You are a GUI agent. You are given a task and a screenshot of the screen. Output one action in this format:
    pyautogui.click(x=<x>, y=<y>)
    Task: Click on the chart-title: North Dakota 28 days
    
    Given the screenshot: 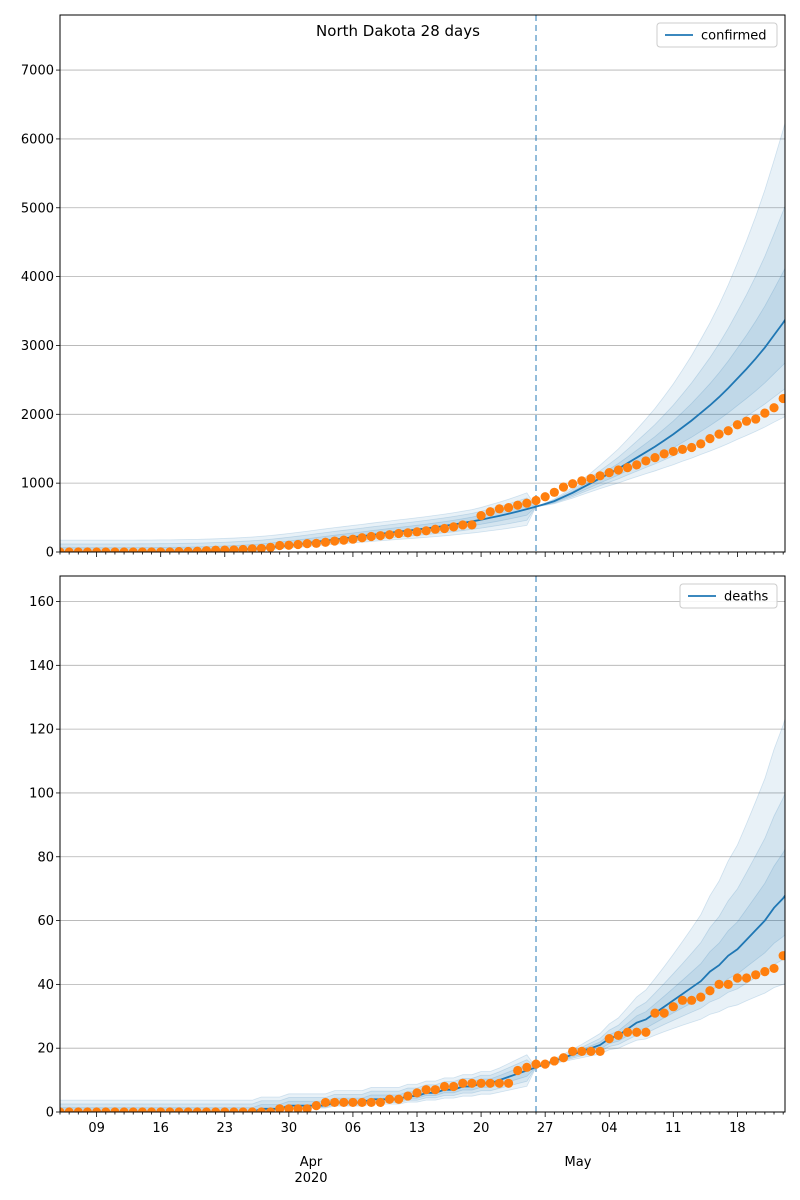 What is the action you would take?
    pyautogui.click(x=398, y=31)
    